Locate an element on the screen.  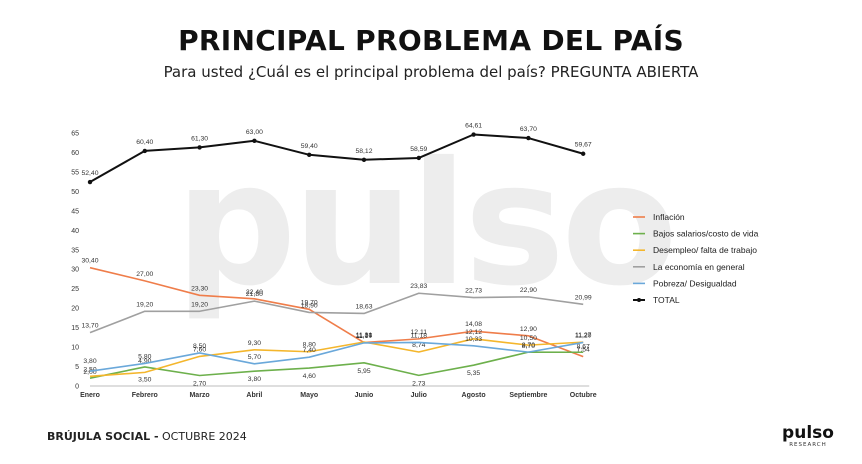
data-label: 19,70 is located at coordinates (309, 302).